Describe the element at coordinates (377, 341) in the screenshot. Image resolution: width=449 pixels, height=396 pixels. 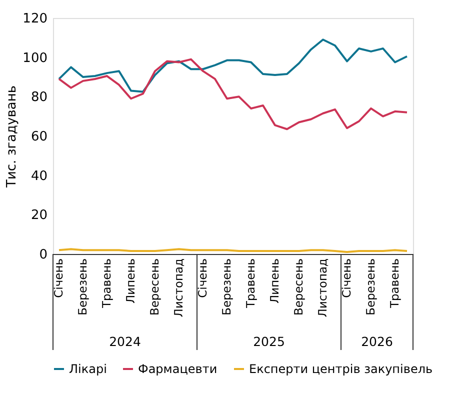
I see `text: 2026` at that location.